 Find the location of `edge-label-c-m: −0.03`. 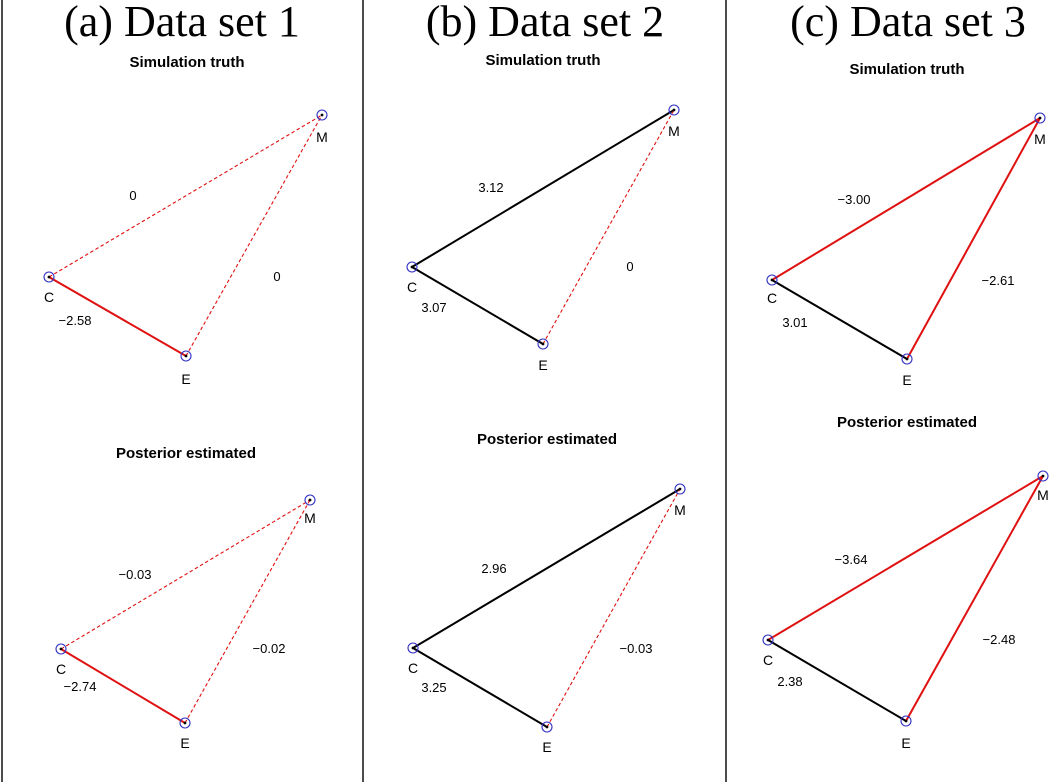

edge-label-c-m: −0.03 is located at coordinates (135, 574).